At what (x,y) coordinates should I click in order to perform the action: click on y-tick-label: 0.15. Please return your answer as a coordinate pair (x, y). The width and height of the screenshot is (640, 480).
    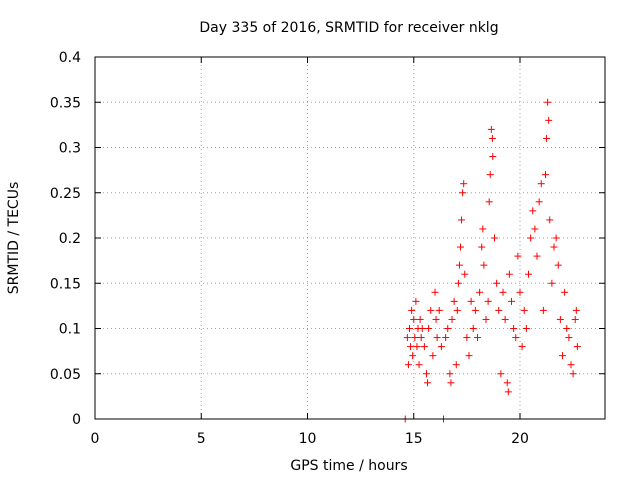
    Looking at the image, I should click on (65, 284).